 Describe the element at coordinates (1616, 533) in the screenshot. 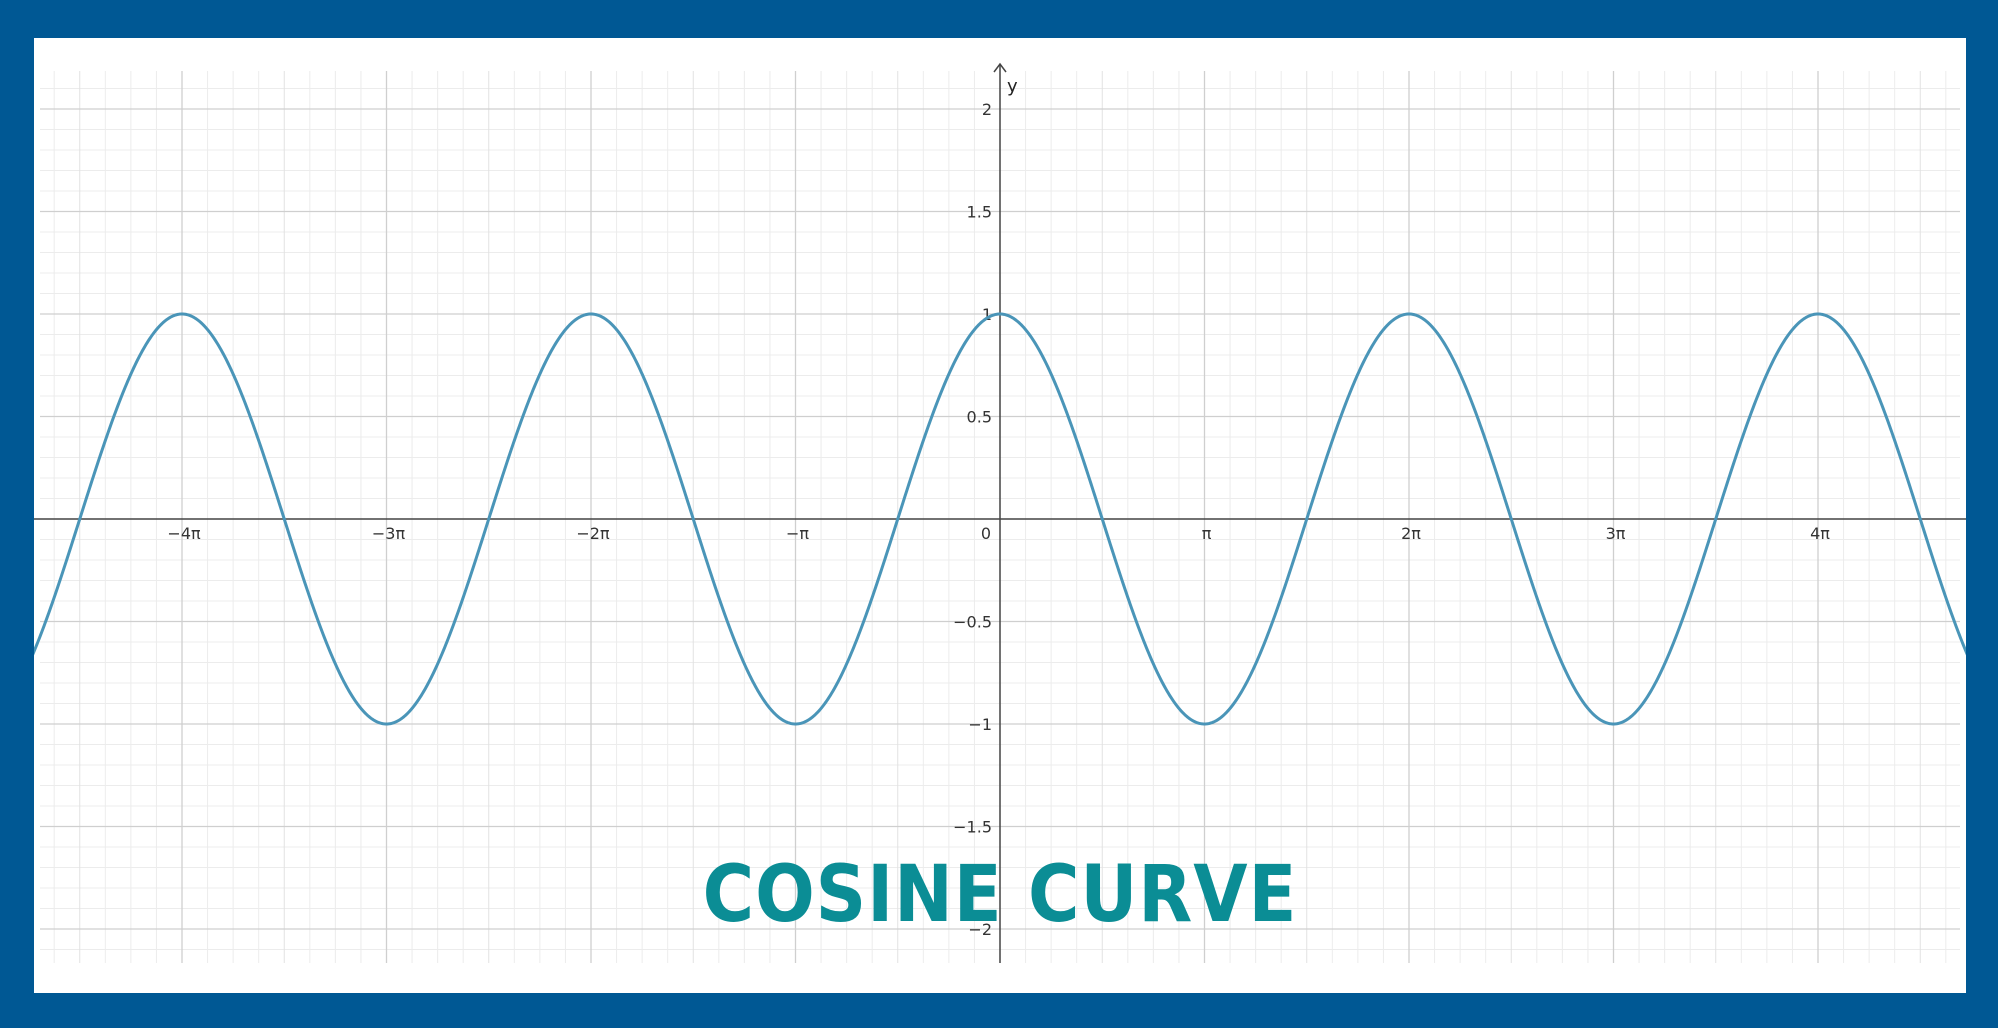

I see `x-tick-label: 3π` at that location.